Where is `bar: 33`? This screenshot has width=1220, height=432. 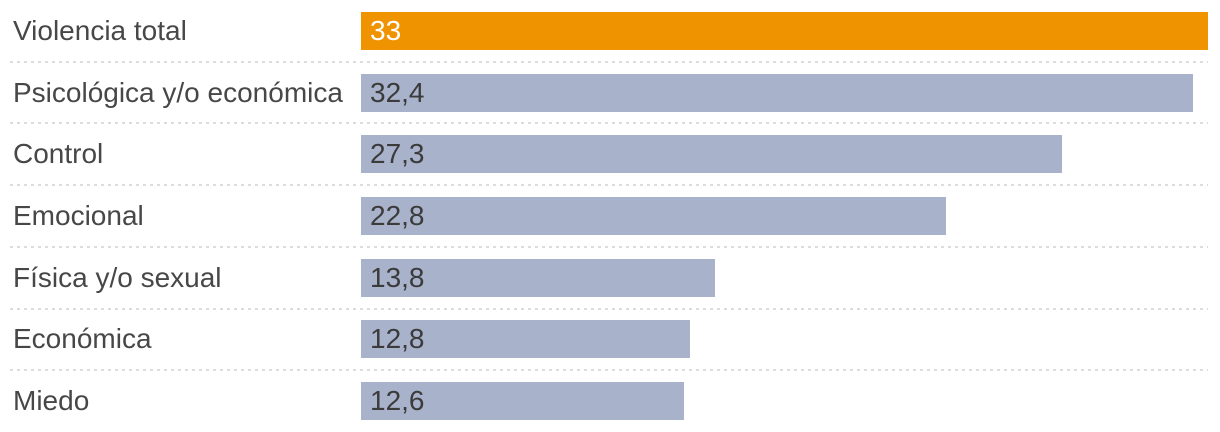
bar: 33 is located at coordinates (784, 30).